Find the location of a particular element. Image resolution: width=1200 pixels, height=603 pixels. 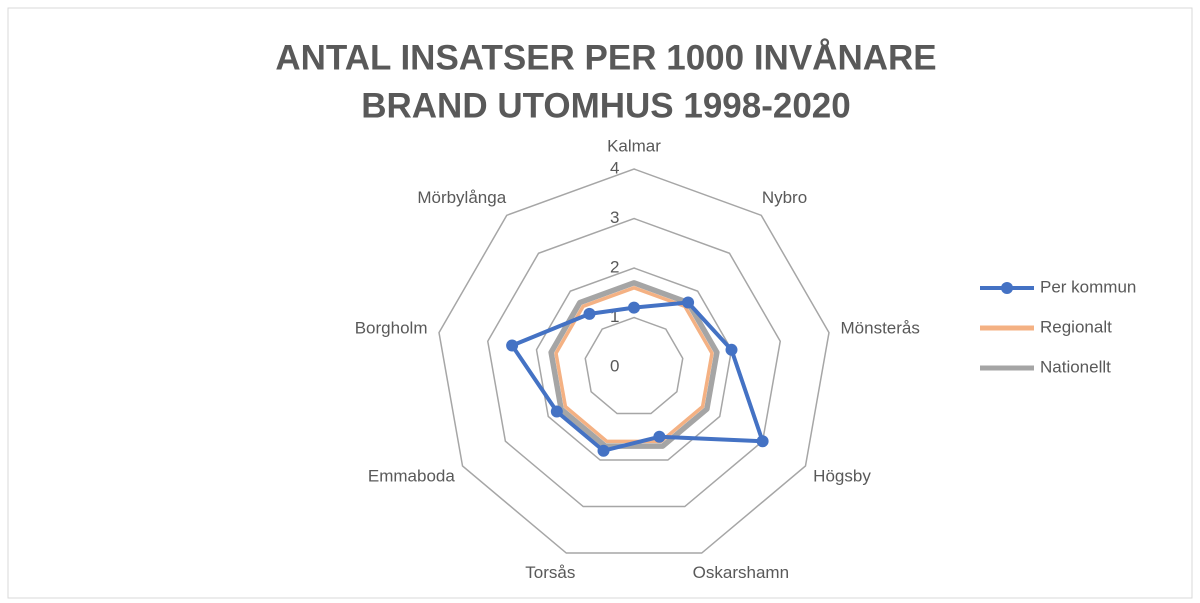

category-label: Torsås is located at coordinates (550, 572).